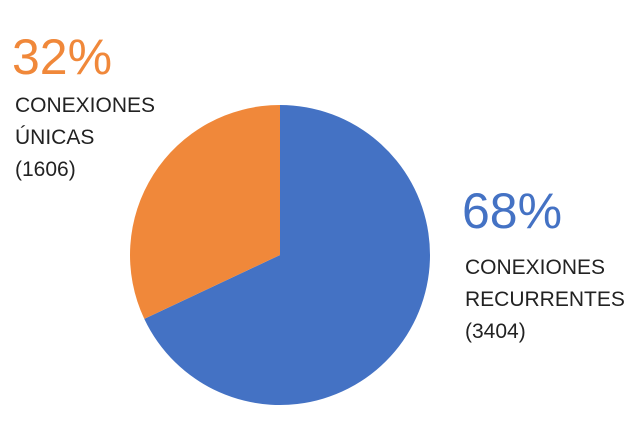  Describe the element at coordinates (54, 137) in the screenshot. I see `category-label: ÚNICAS` at that location.